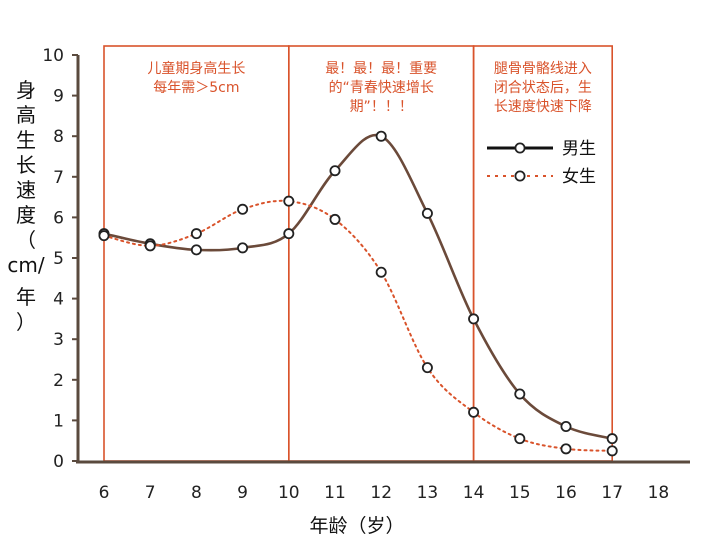  What do you see at coordinates (579, 149) in the screenshot?
I see `legend-label: 男生` at bounding box center [579, 149].